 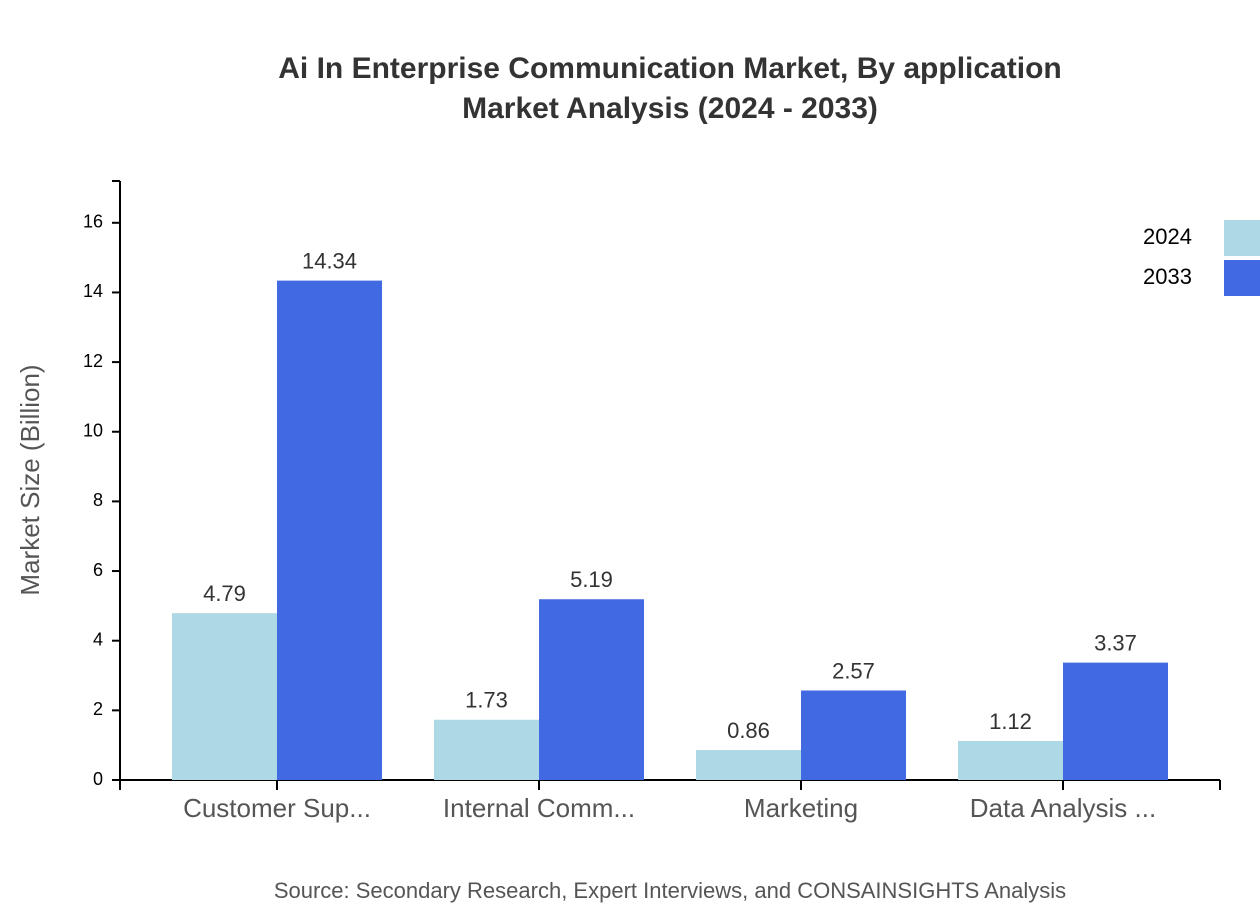 I want to click on legend-label: 2024, so click(x=1167, y=236).